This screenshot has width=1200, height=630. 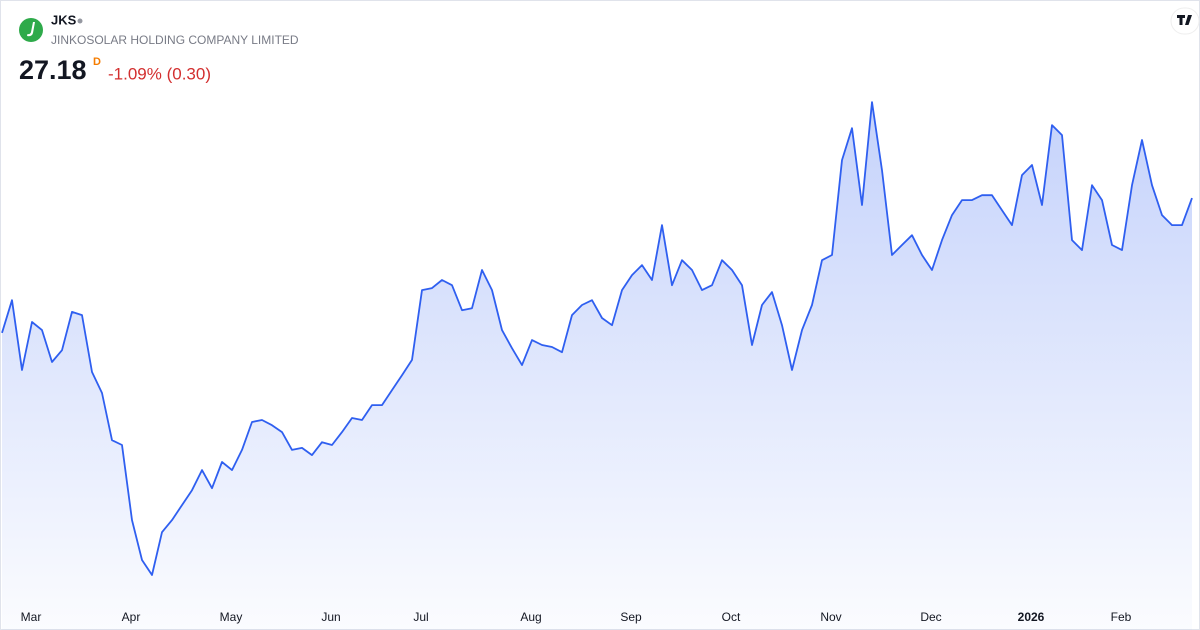 I want to click on company-name: JINKOSOLAR HOLDING COMPANY LIMITED, so click(x=175, y=40).